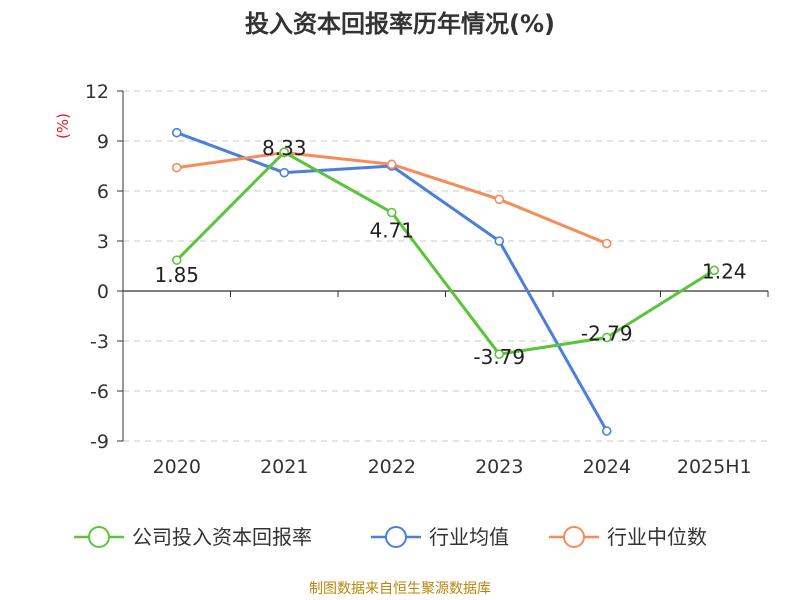 This screenshot has height=600, width=800. I want to click on y-tick-label: -6, so click(99, 392).